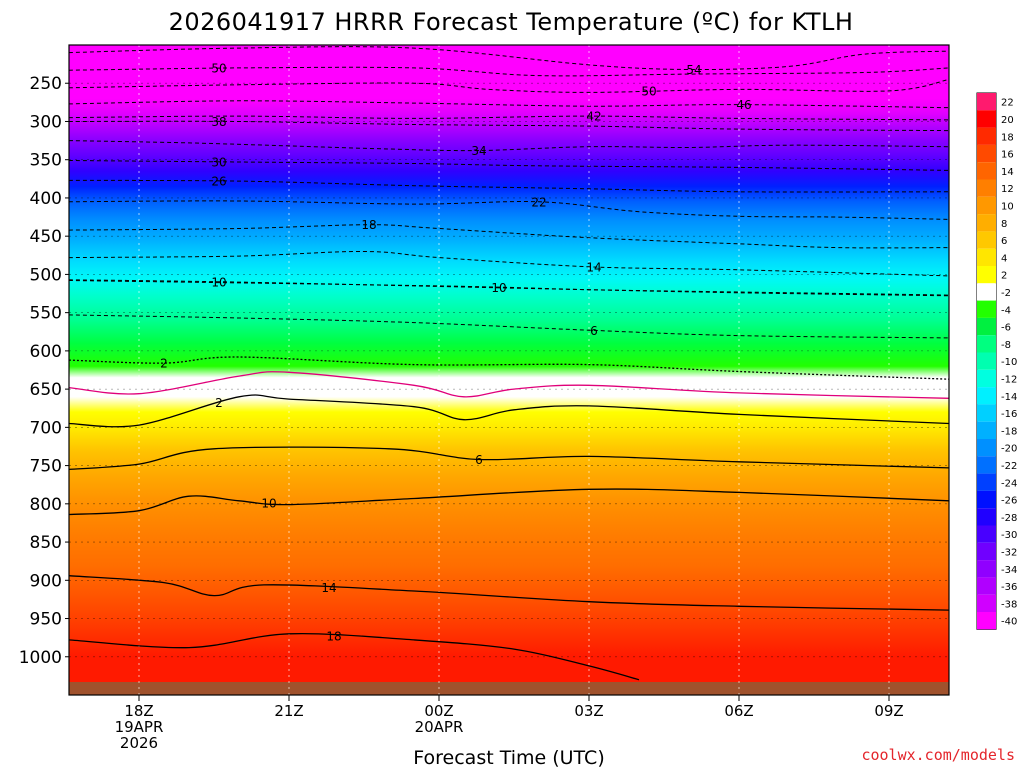 The height and width of the screenshot is (768, 1024). I want to click on y-tick-label: 800, so click(46, 505).